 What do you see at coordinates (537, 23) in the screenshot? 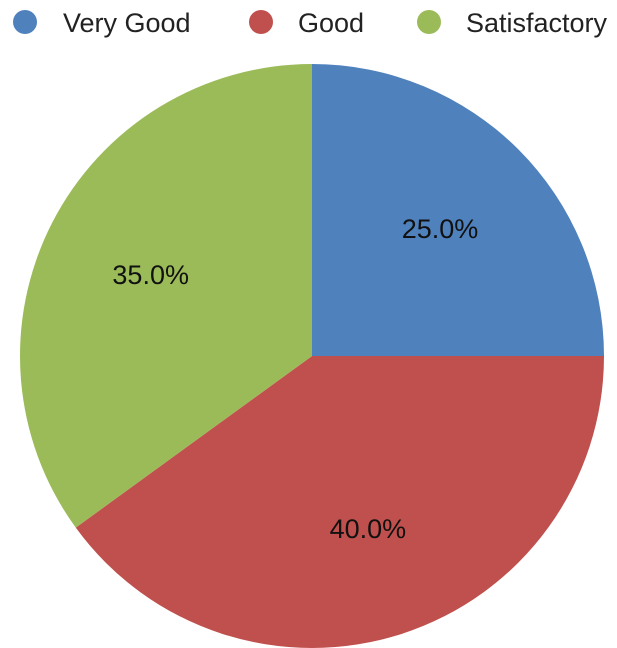
I see `legend-label-satisfactory: Satisfactory` at bounding box center [537, 23].